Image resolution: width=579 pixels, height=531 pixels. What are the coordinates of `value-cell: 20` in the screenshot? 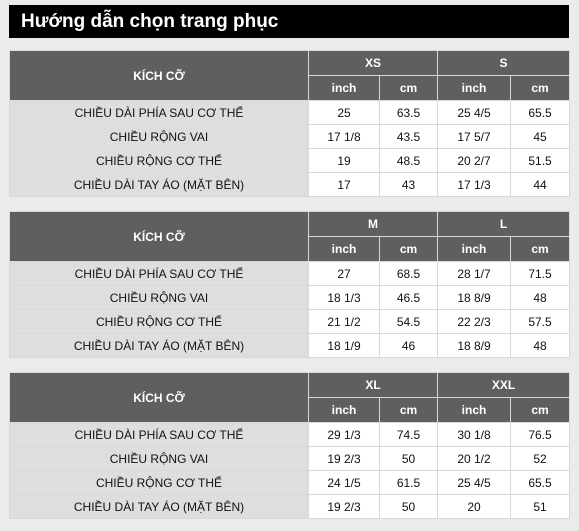 It's located at (474, 506).